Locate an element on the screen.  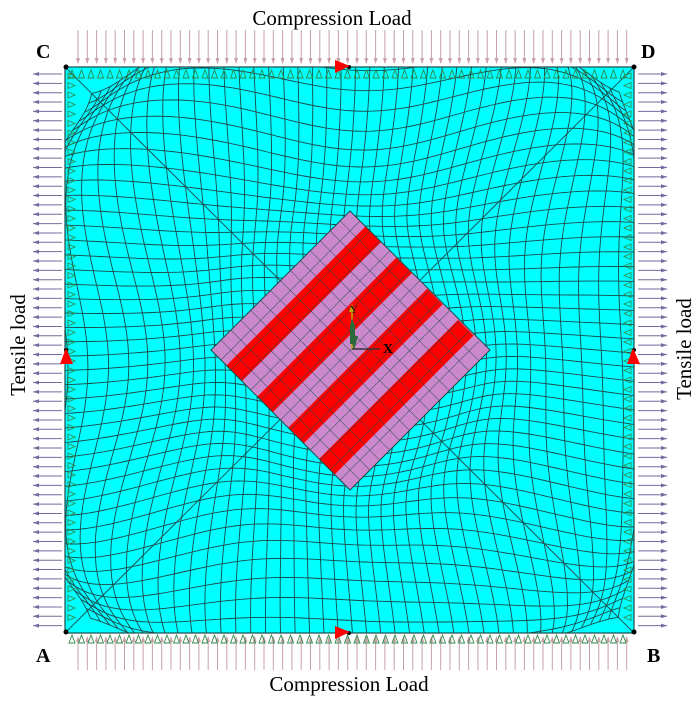
top-compression-arrows is located at coordinates (352, 47).